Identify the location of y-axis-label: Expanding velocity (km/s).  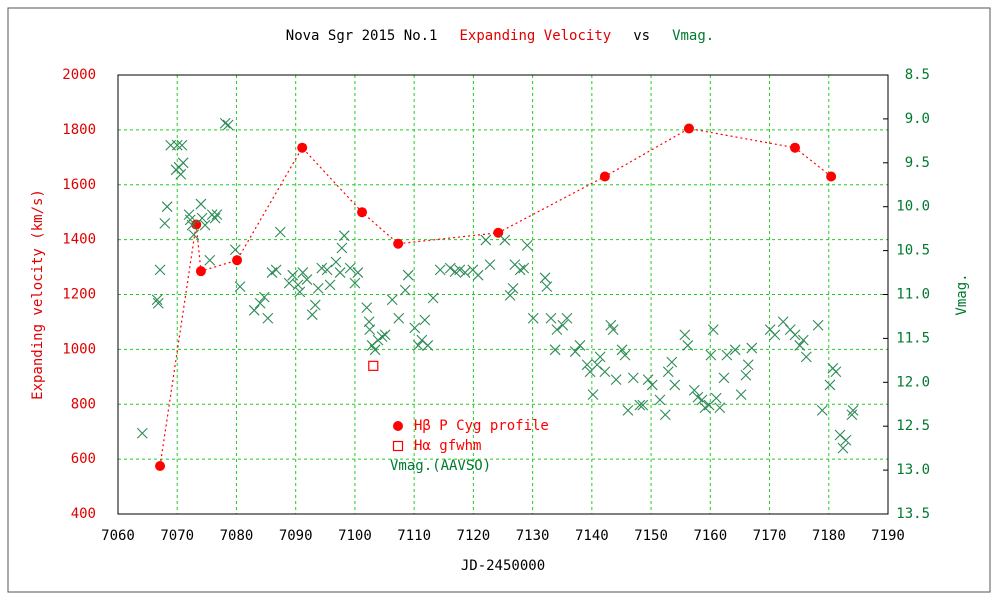
(38, 294).